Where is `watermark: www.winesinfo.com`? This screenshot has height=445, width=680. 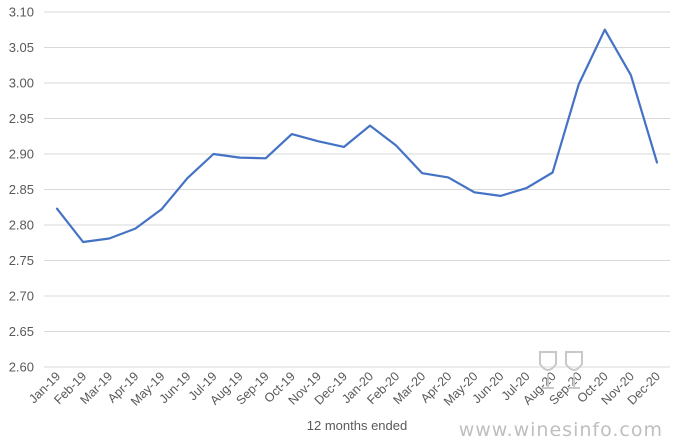 watermark: www.winesinfo.com is located at coordinates (561, 396).